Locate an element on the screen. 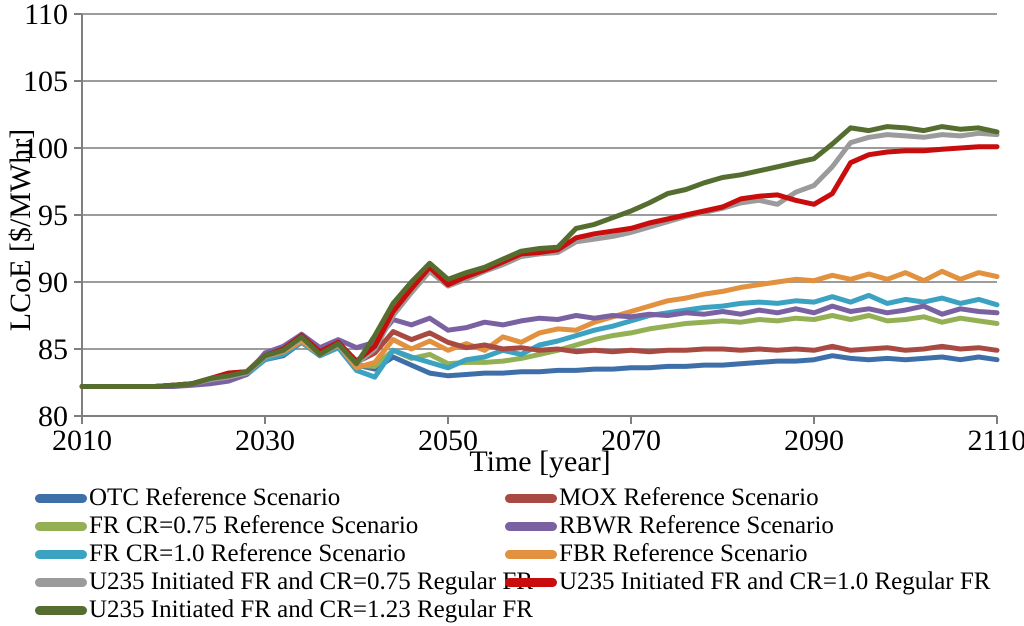  legend-label: FBR Reference Scenario is located at coordinates (683, 553).